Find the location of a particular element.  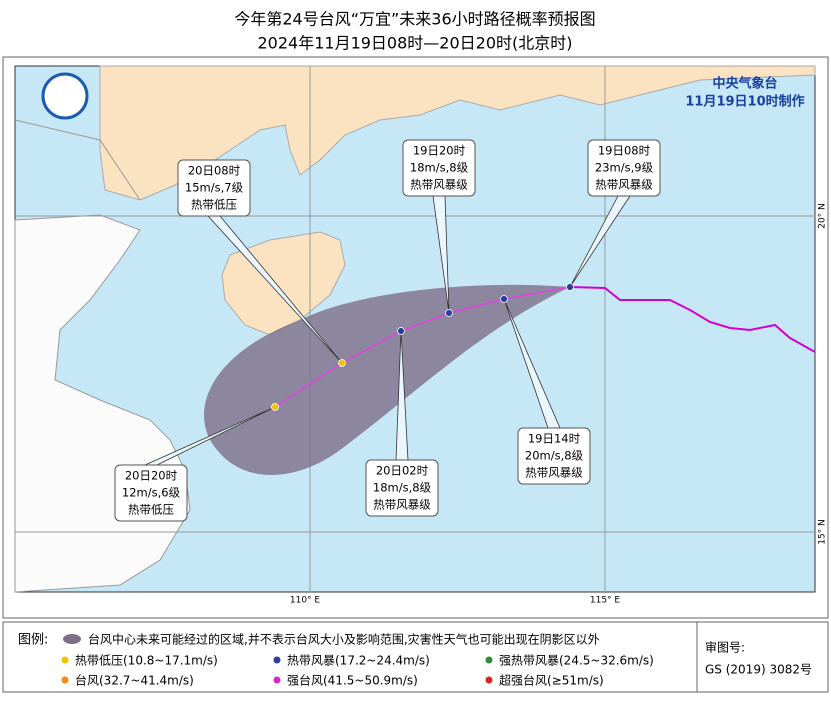

grid-label: 115° E is located at coordinates (605, 601).